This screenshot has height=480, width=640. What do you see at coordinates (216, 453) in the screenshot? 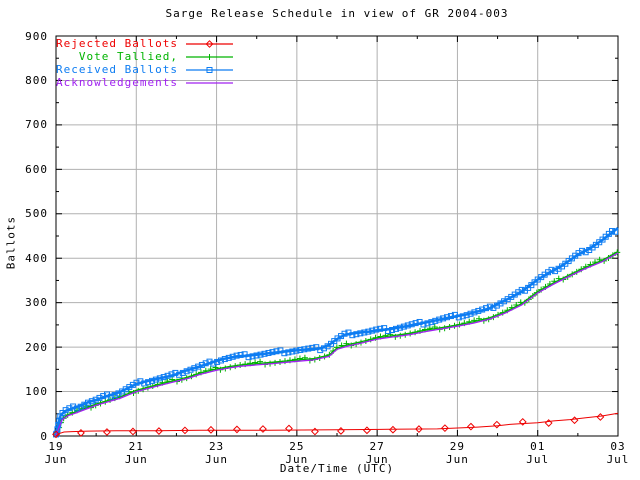
I see `x-tick-label: 23 Jun` at bounding box center [216, 453].